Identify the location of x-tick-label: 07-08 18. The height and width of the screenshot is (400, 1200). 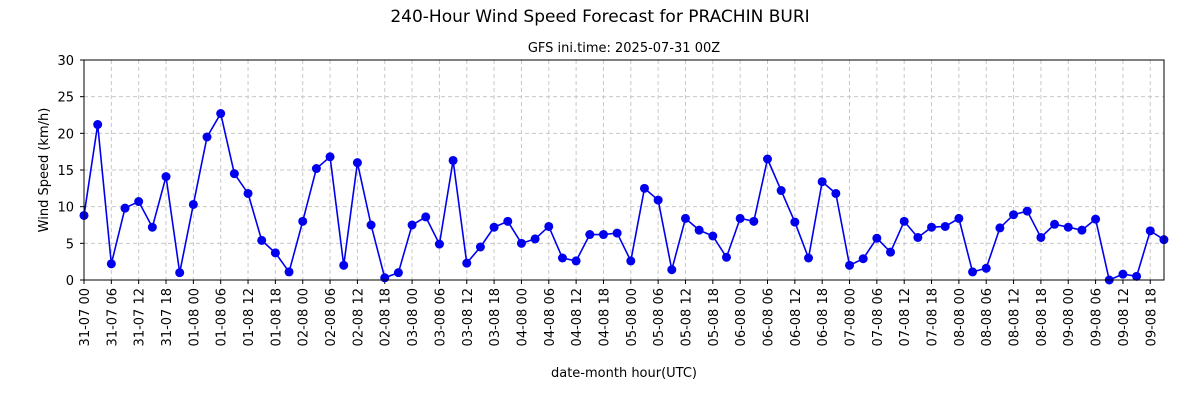
(933, 317).